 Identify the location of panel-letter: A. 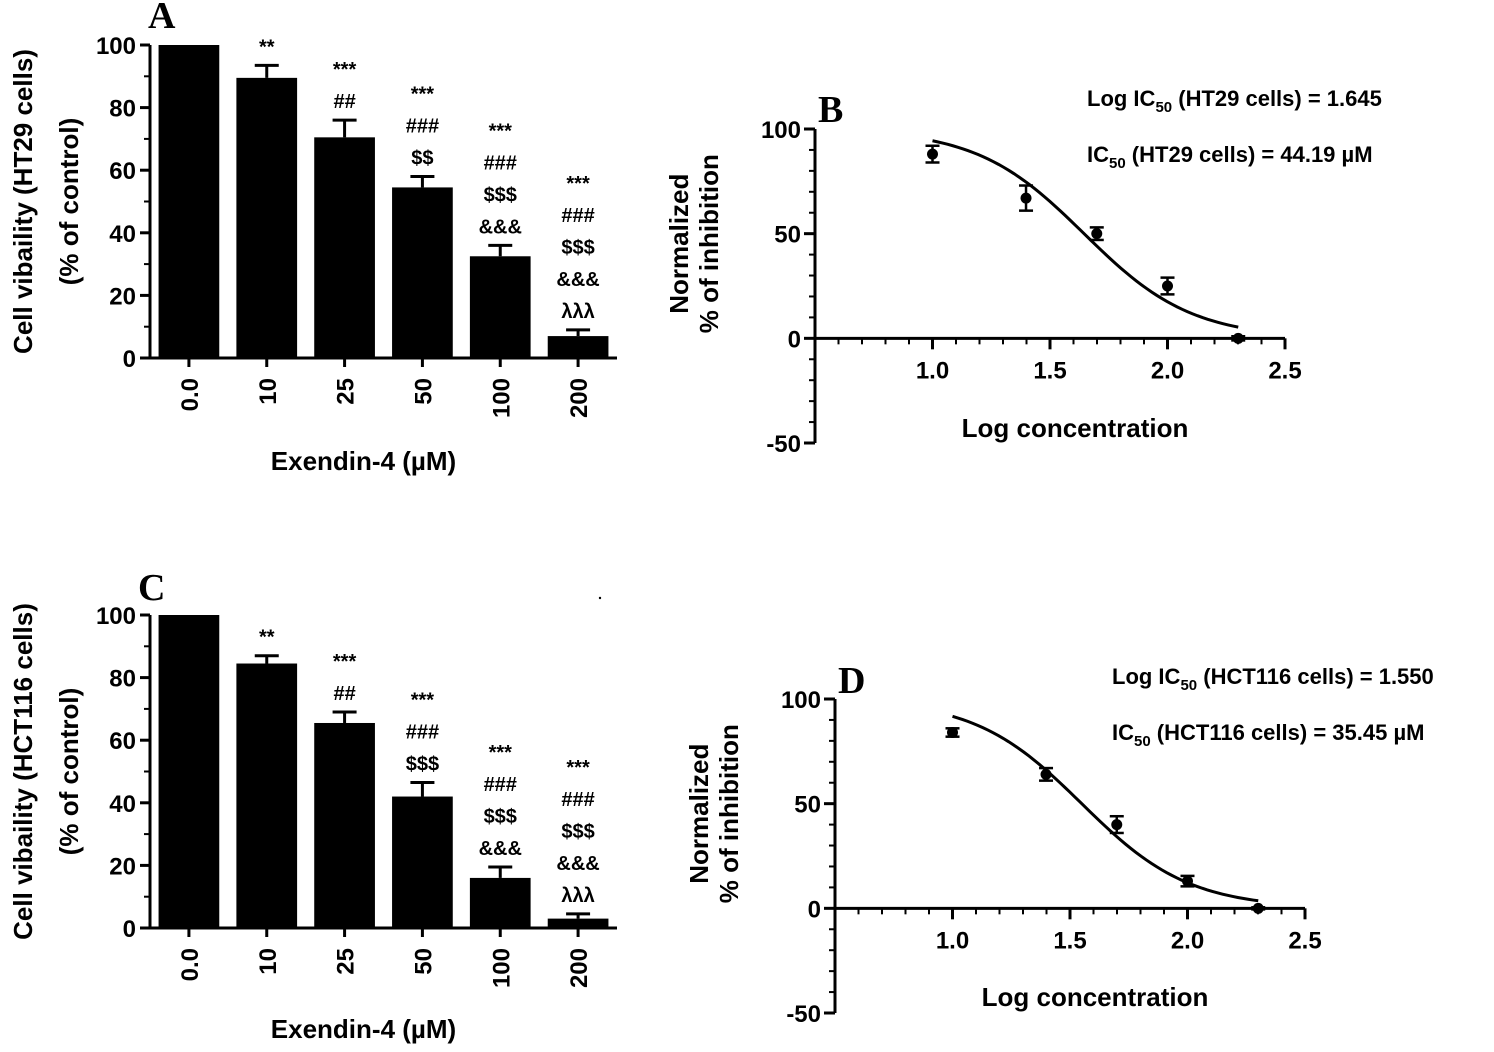
(162, 18).